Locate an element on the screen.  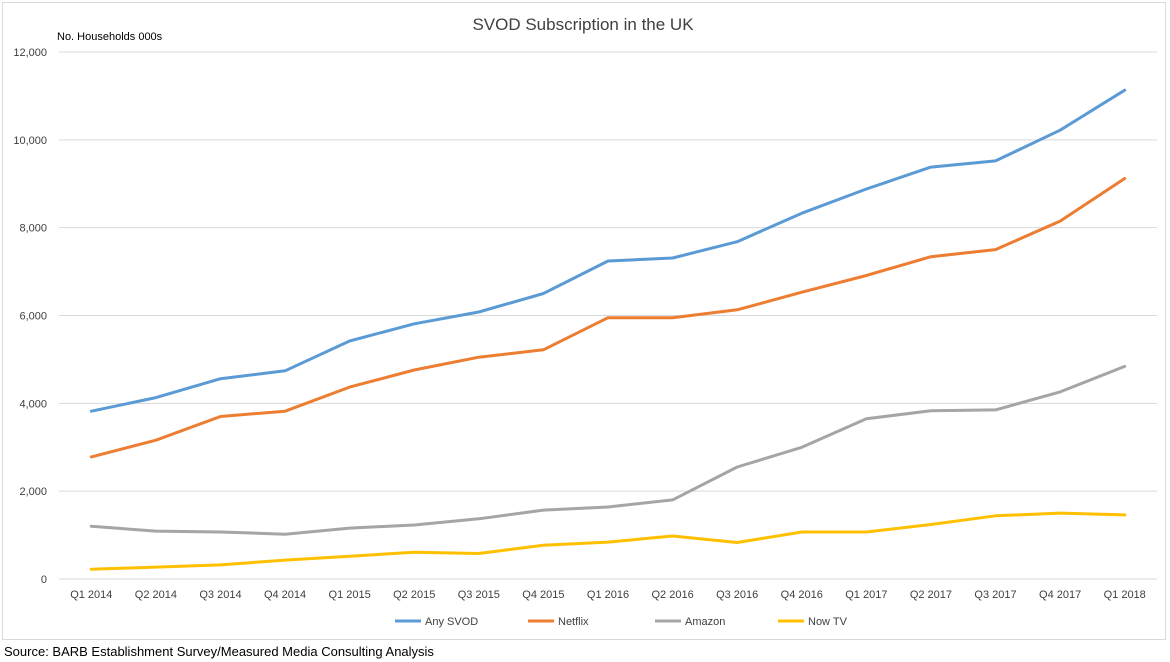
legend-label-any-svod: Any SVOD is located at coordinates (451, 622).